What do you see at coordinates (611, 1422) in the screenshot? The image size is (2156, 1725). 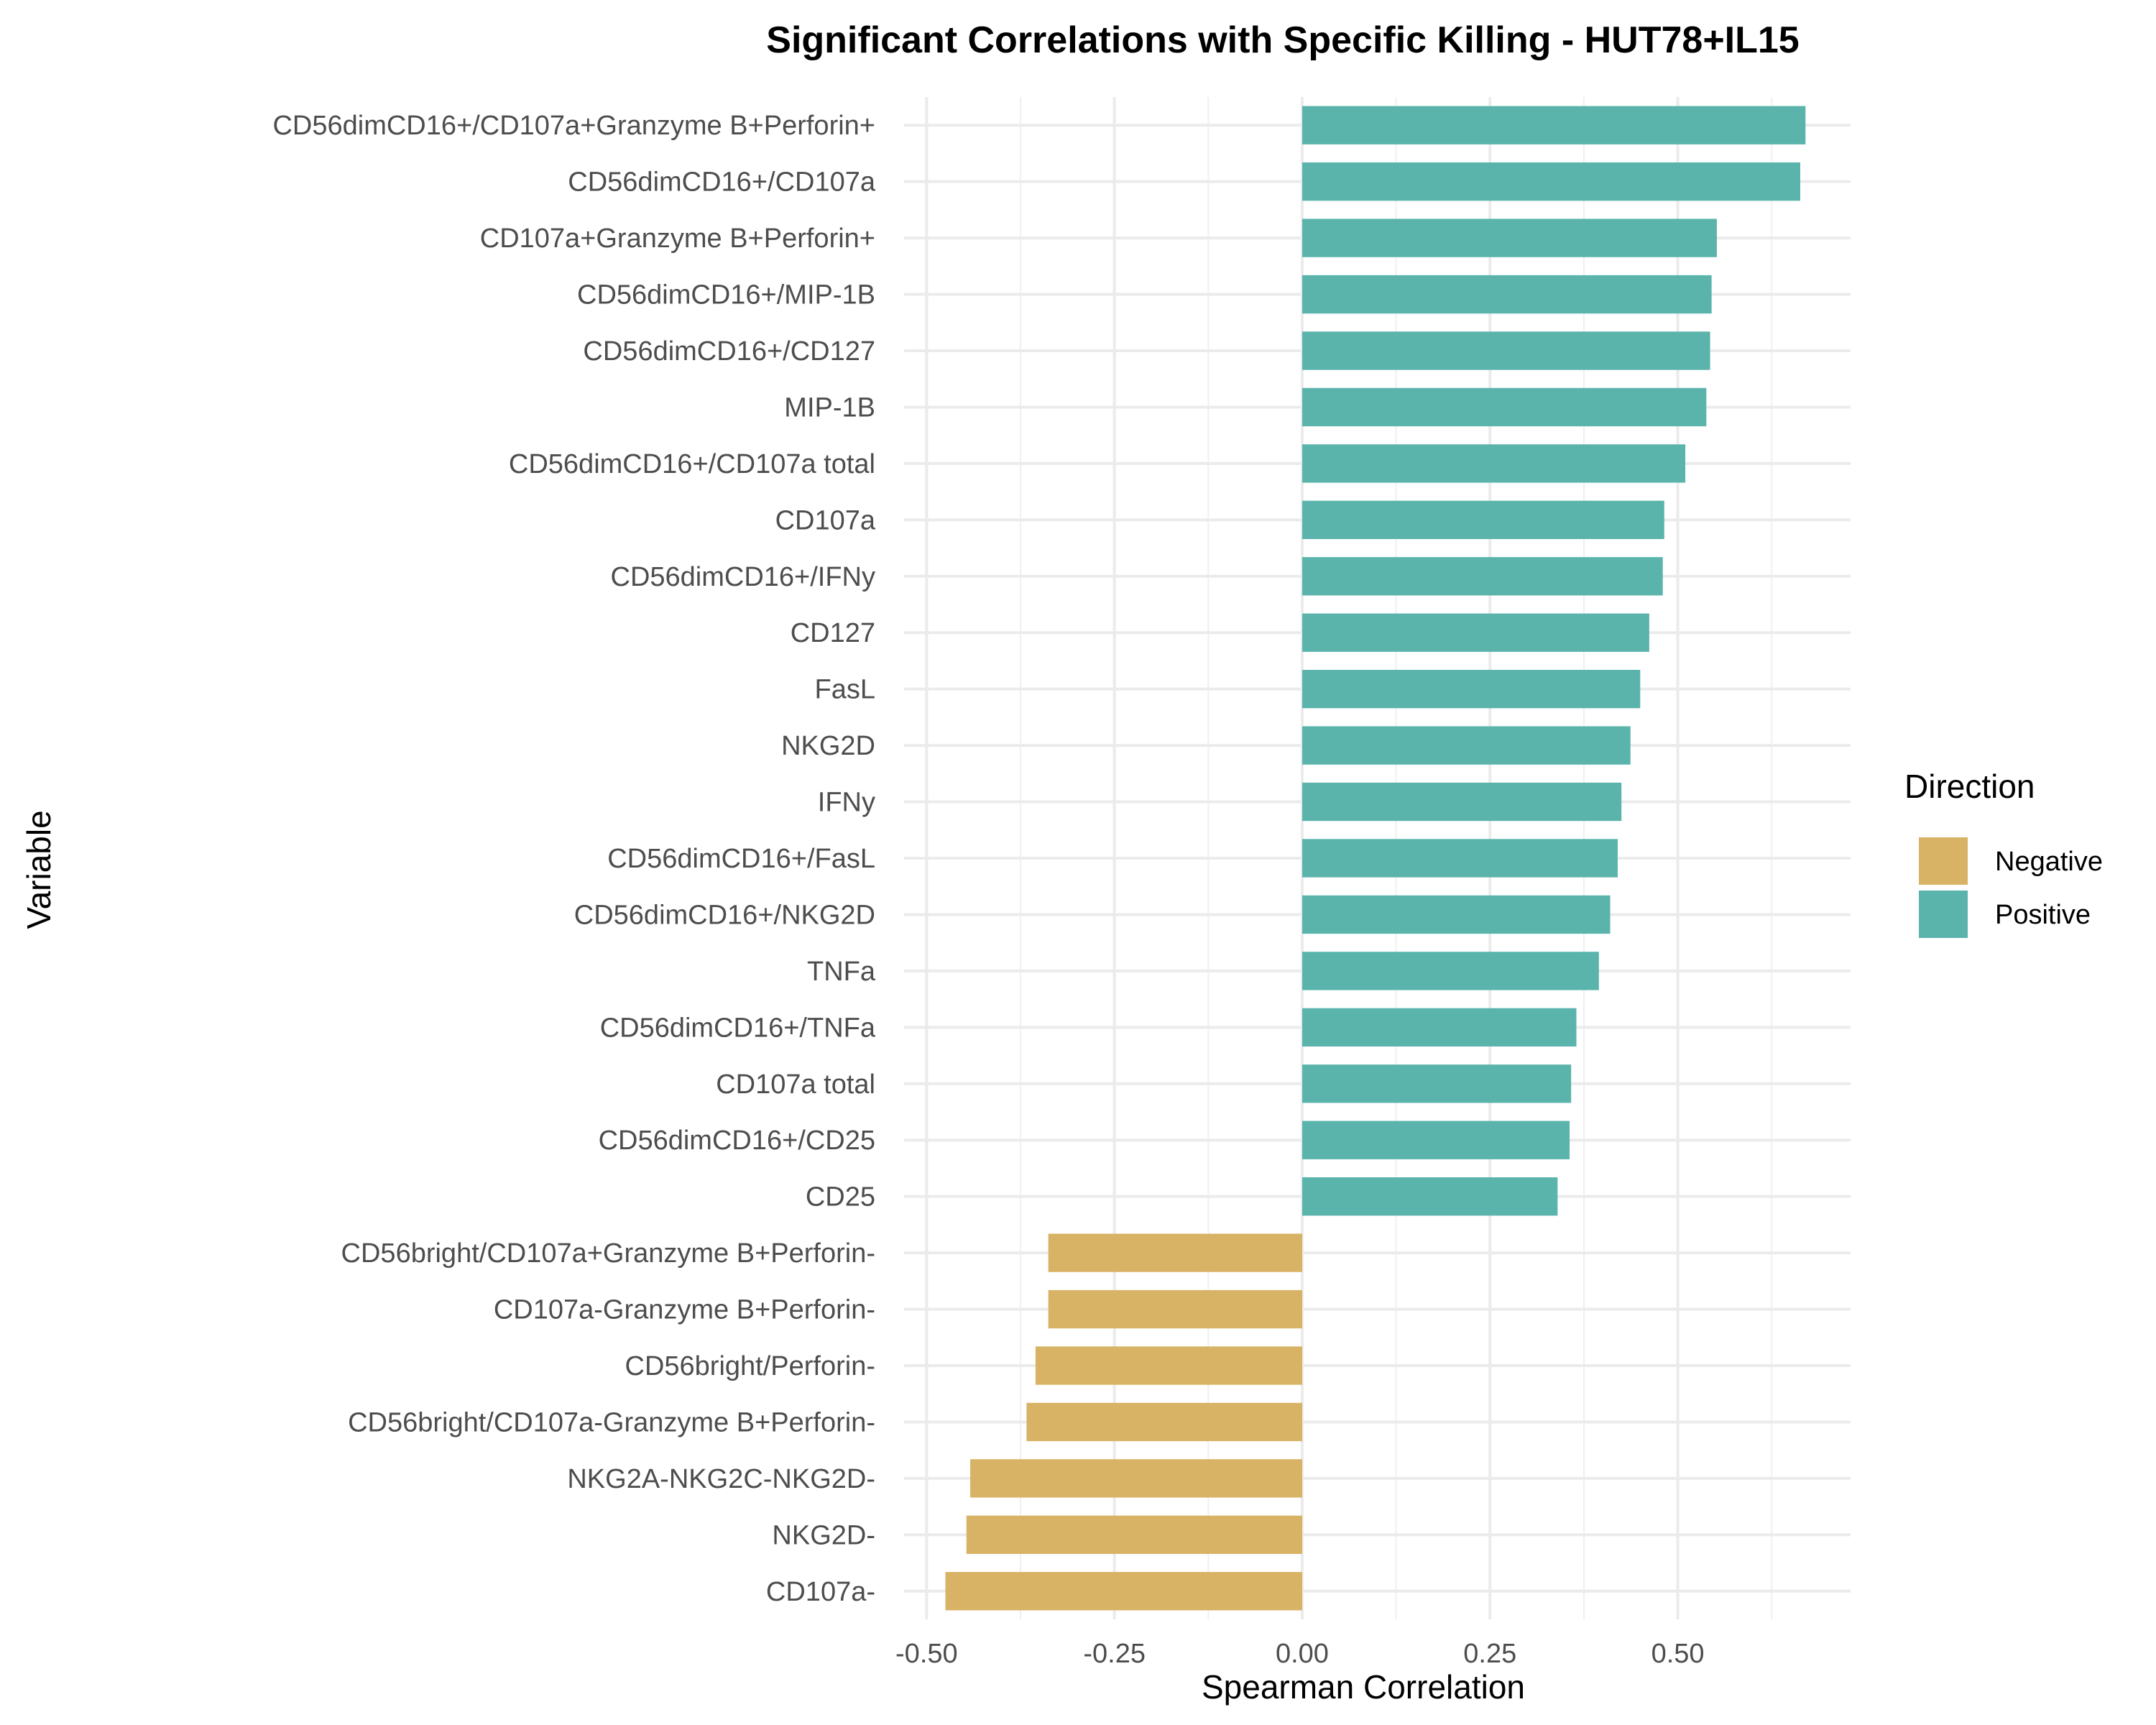 I see `y-tick-label: CD56bright/CD107a-Granzyme B+Perforin-` at bounding box center [611, 1422].